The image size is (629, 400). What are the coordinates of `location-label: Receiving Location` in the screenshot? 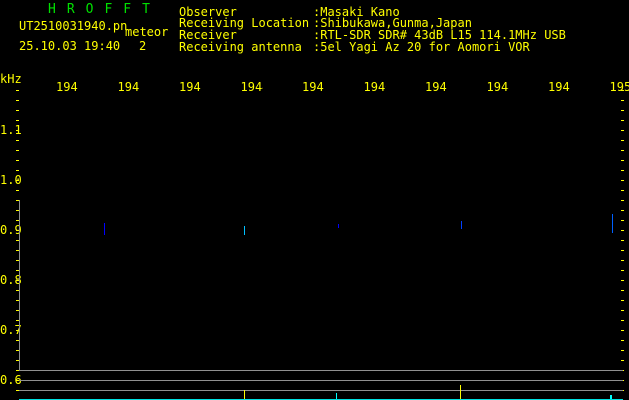 It's located at (244, 23).